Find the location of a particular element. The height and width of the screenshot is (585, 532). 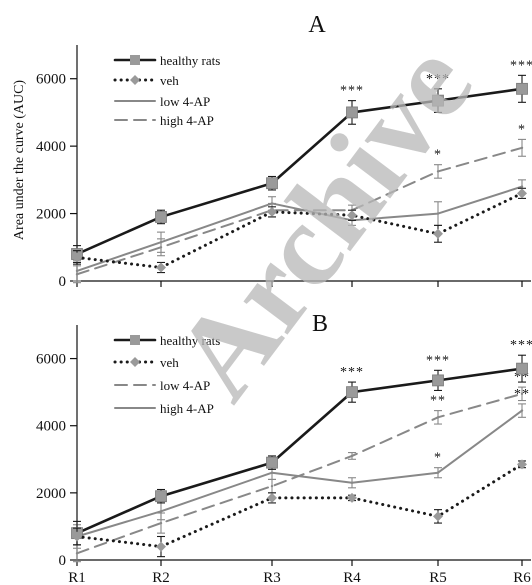

x-tick-labels: R1 R2 R3 R4 R5 R6 is located at coordinates (299, 577).